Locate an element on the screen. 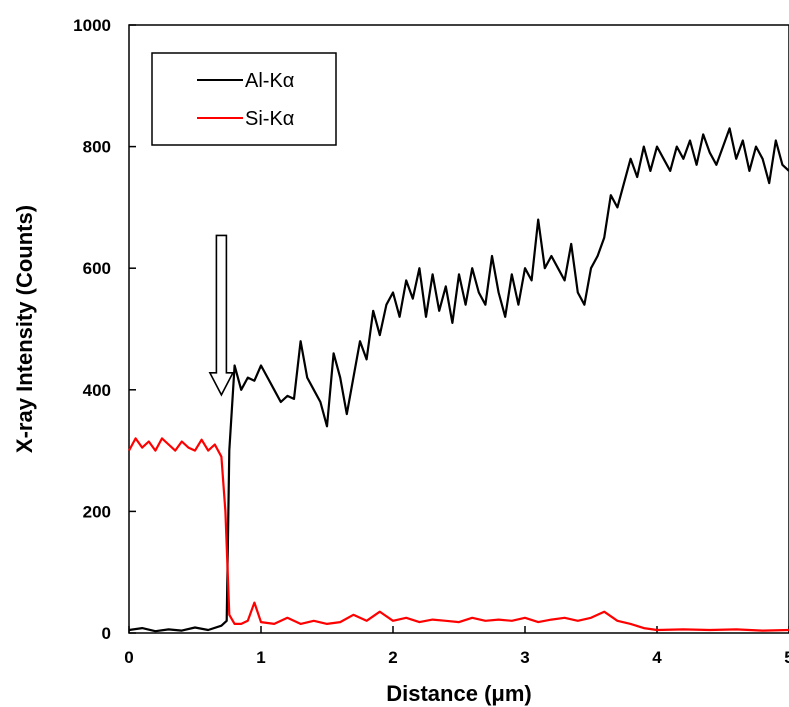 The width and height of the screenshot is (789, 707). y-tick-label: 800 is located at coordinates (97, 147).